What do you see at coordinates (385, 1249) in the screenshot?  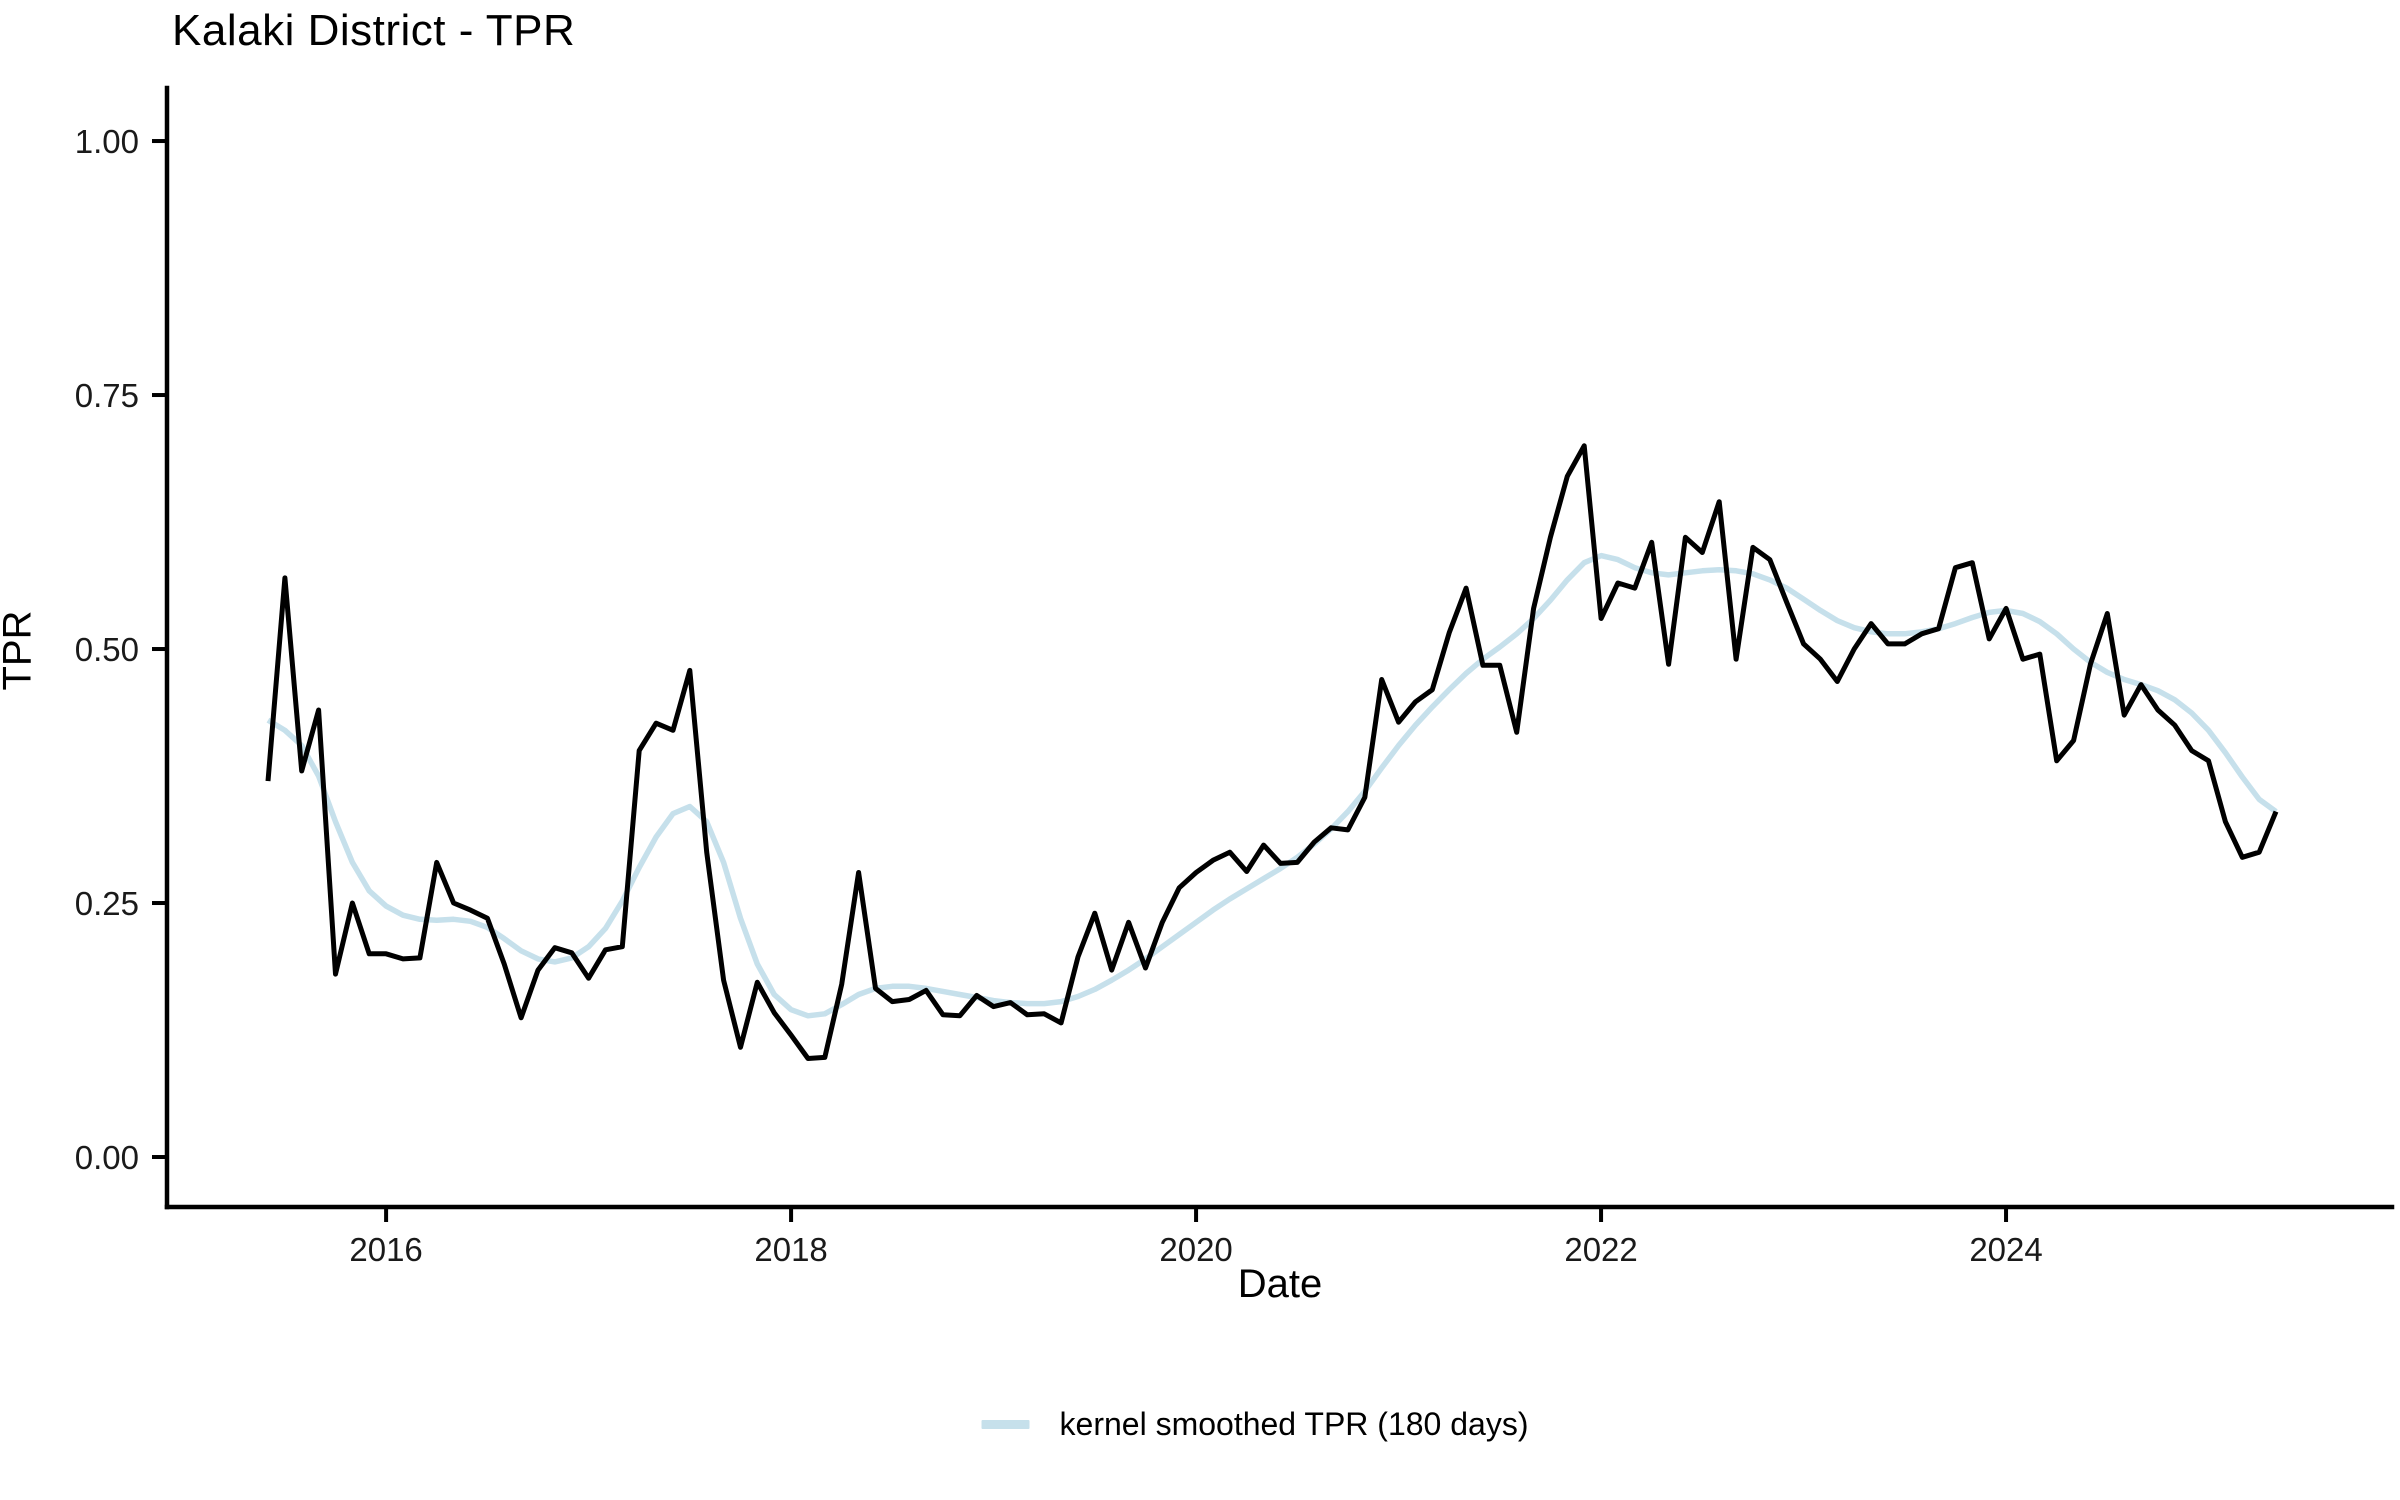 I see `x-tick-label: 2016` at bounding box center [385, 1249].